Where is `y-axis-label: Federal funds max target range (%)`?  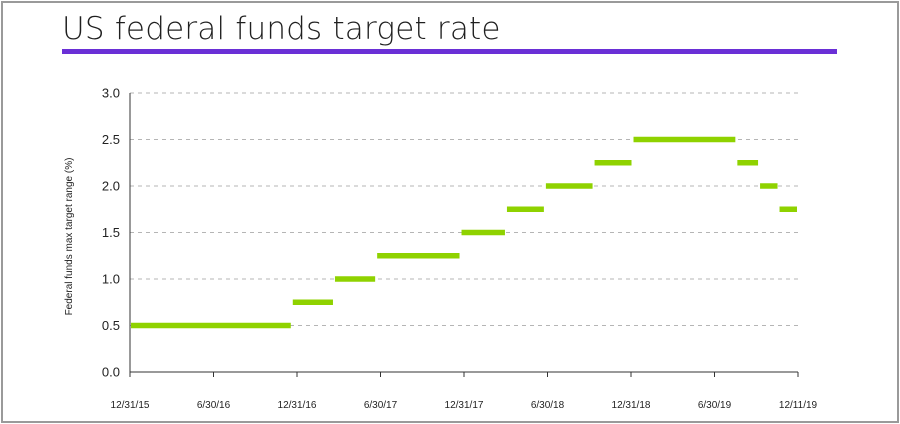 y-axis-label: Federal funds max target range (%) is located at coordinates (69, 237).